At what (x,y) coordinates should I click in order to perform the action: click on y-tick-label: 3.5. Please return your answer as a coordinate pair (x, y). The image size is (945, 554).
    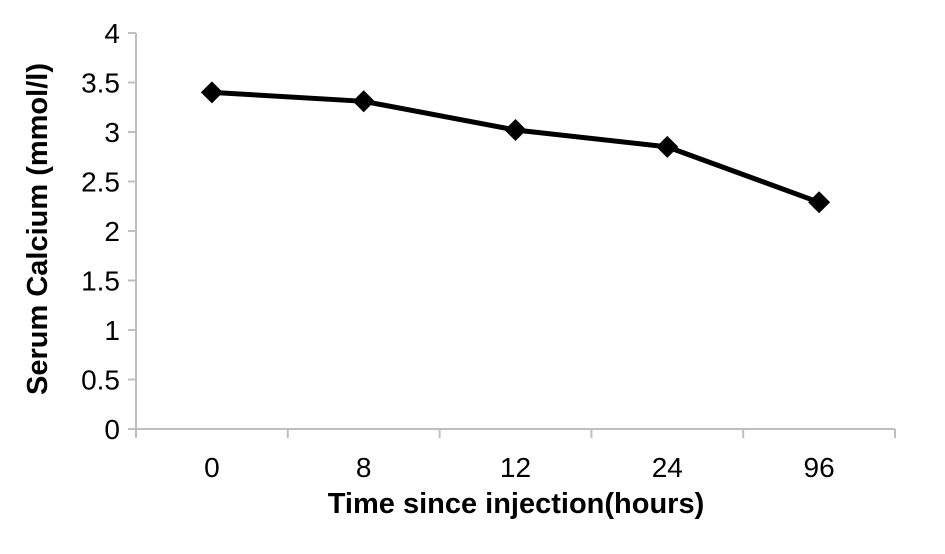
    Looking at the image, I should click on (100, 83).